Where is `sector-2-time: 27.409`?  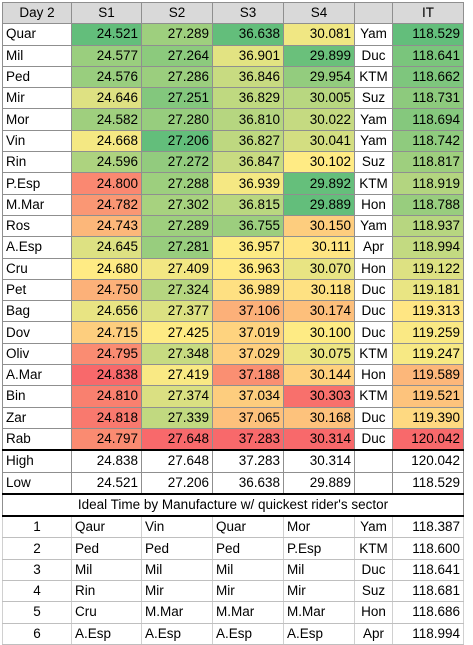 sector-2-time: 27.409 is located at coordinates (177, 268).